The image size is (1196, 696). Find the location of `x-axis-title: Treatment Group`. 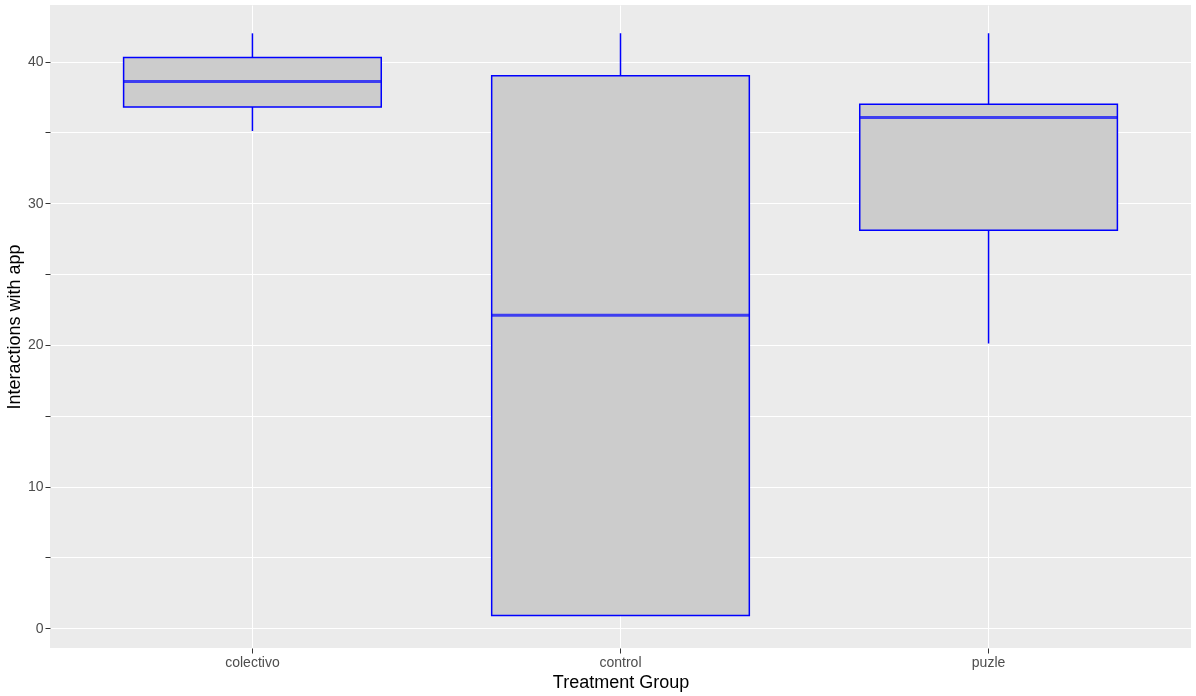

x-axis-title: Treatment Group is located at coordinates (621, 681).